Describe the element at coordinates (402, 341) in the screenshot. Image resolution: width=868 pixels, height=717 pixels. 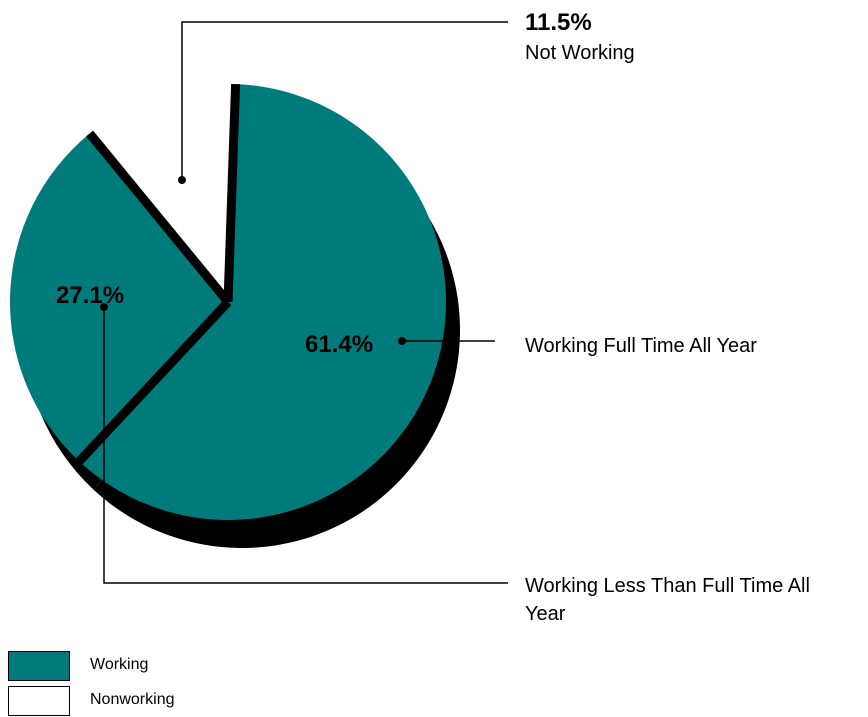
I see `leader-dot-full-time` at that location.